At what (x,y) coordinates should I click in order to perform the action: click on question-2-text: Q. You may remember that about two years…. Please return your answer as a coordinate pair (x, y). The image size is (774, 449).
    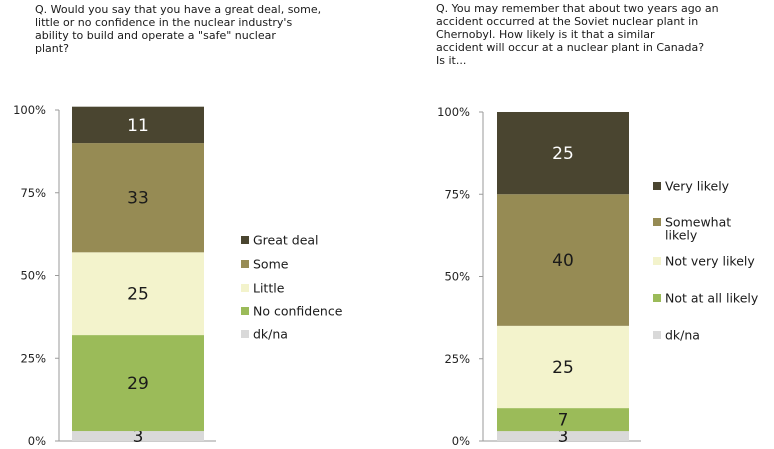
    Looking at the image, I should click on (577, 34).